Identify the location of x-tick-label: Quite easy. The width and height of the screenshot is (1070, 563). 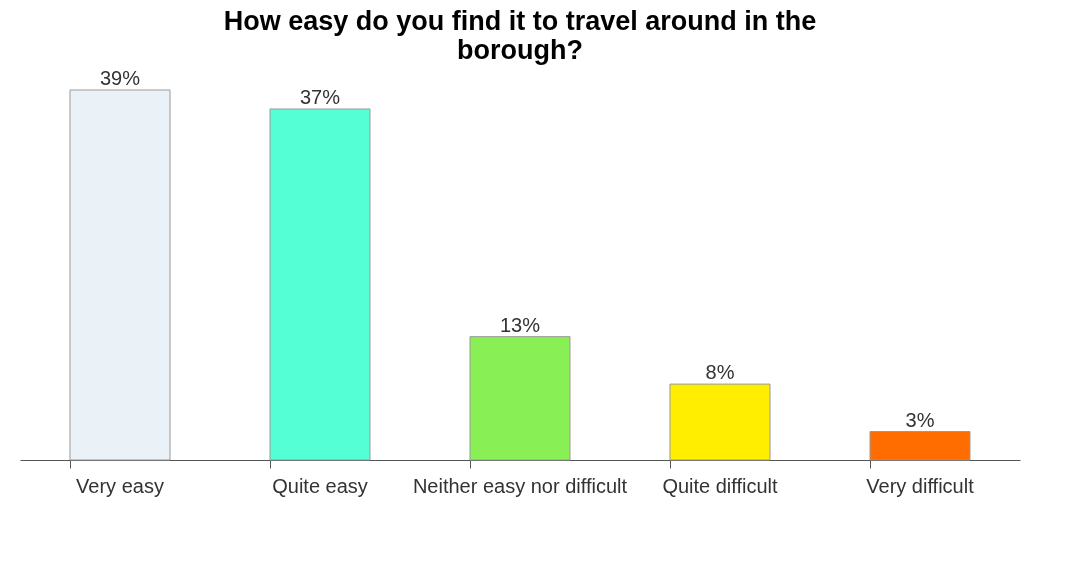
(320, 485).